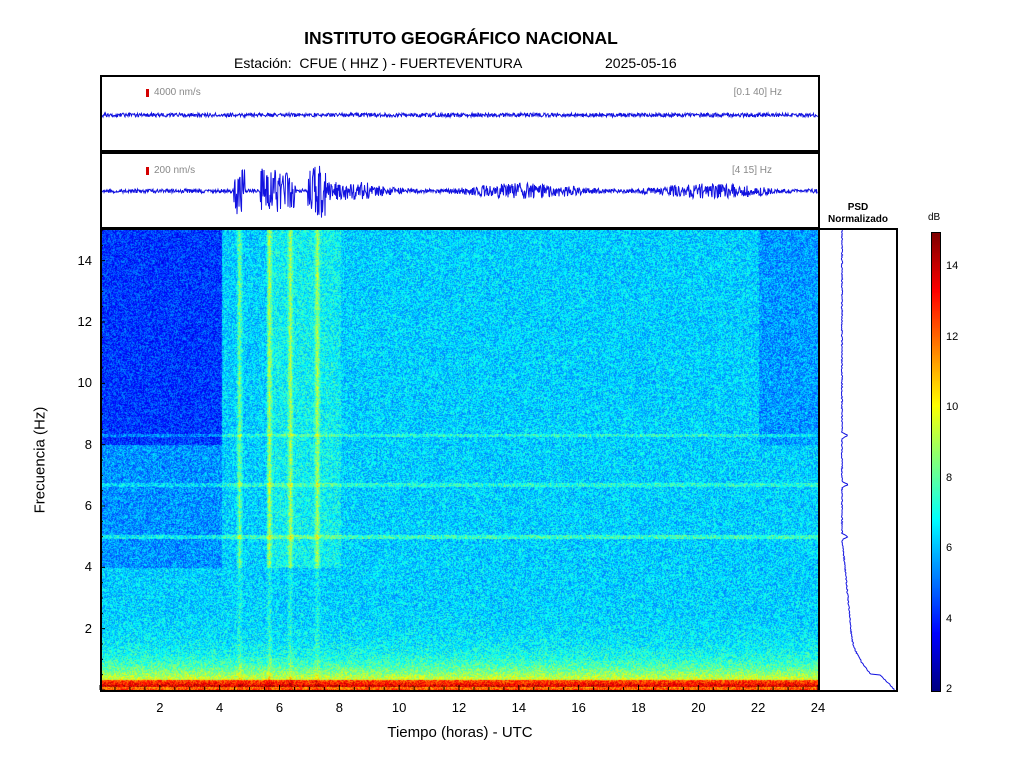  What do you see at coordinates (818, 707) in the screenshot?
I see `x-tick-label: 24` at bounding box center [818, 707].